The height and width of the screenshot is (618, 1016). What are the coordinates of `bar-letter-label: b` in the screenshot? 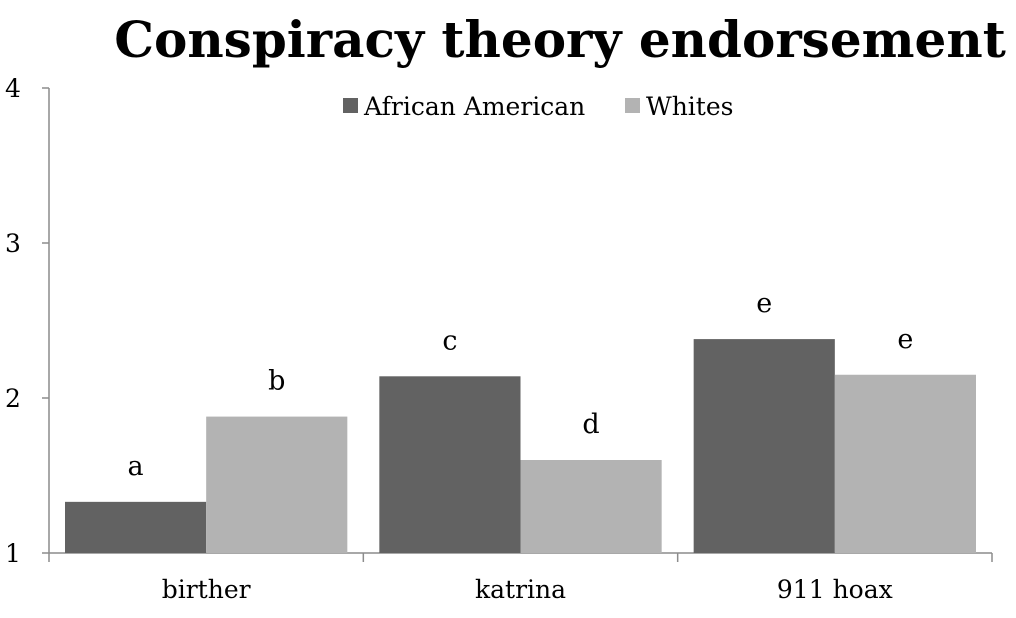 It's located at (276, 381).